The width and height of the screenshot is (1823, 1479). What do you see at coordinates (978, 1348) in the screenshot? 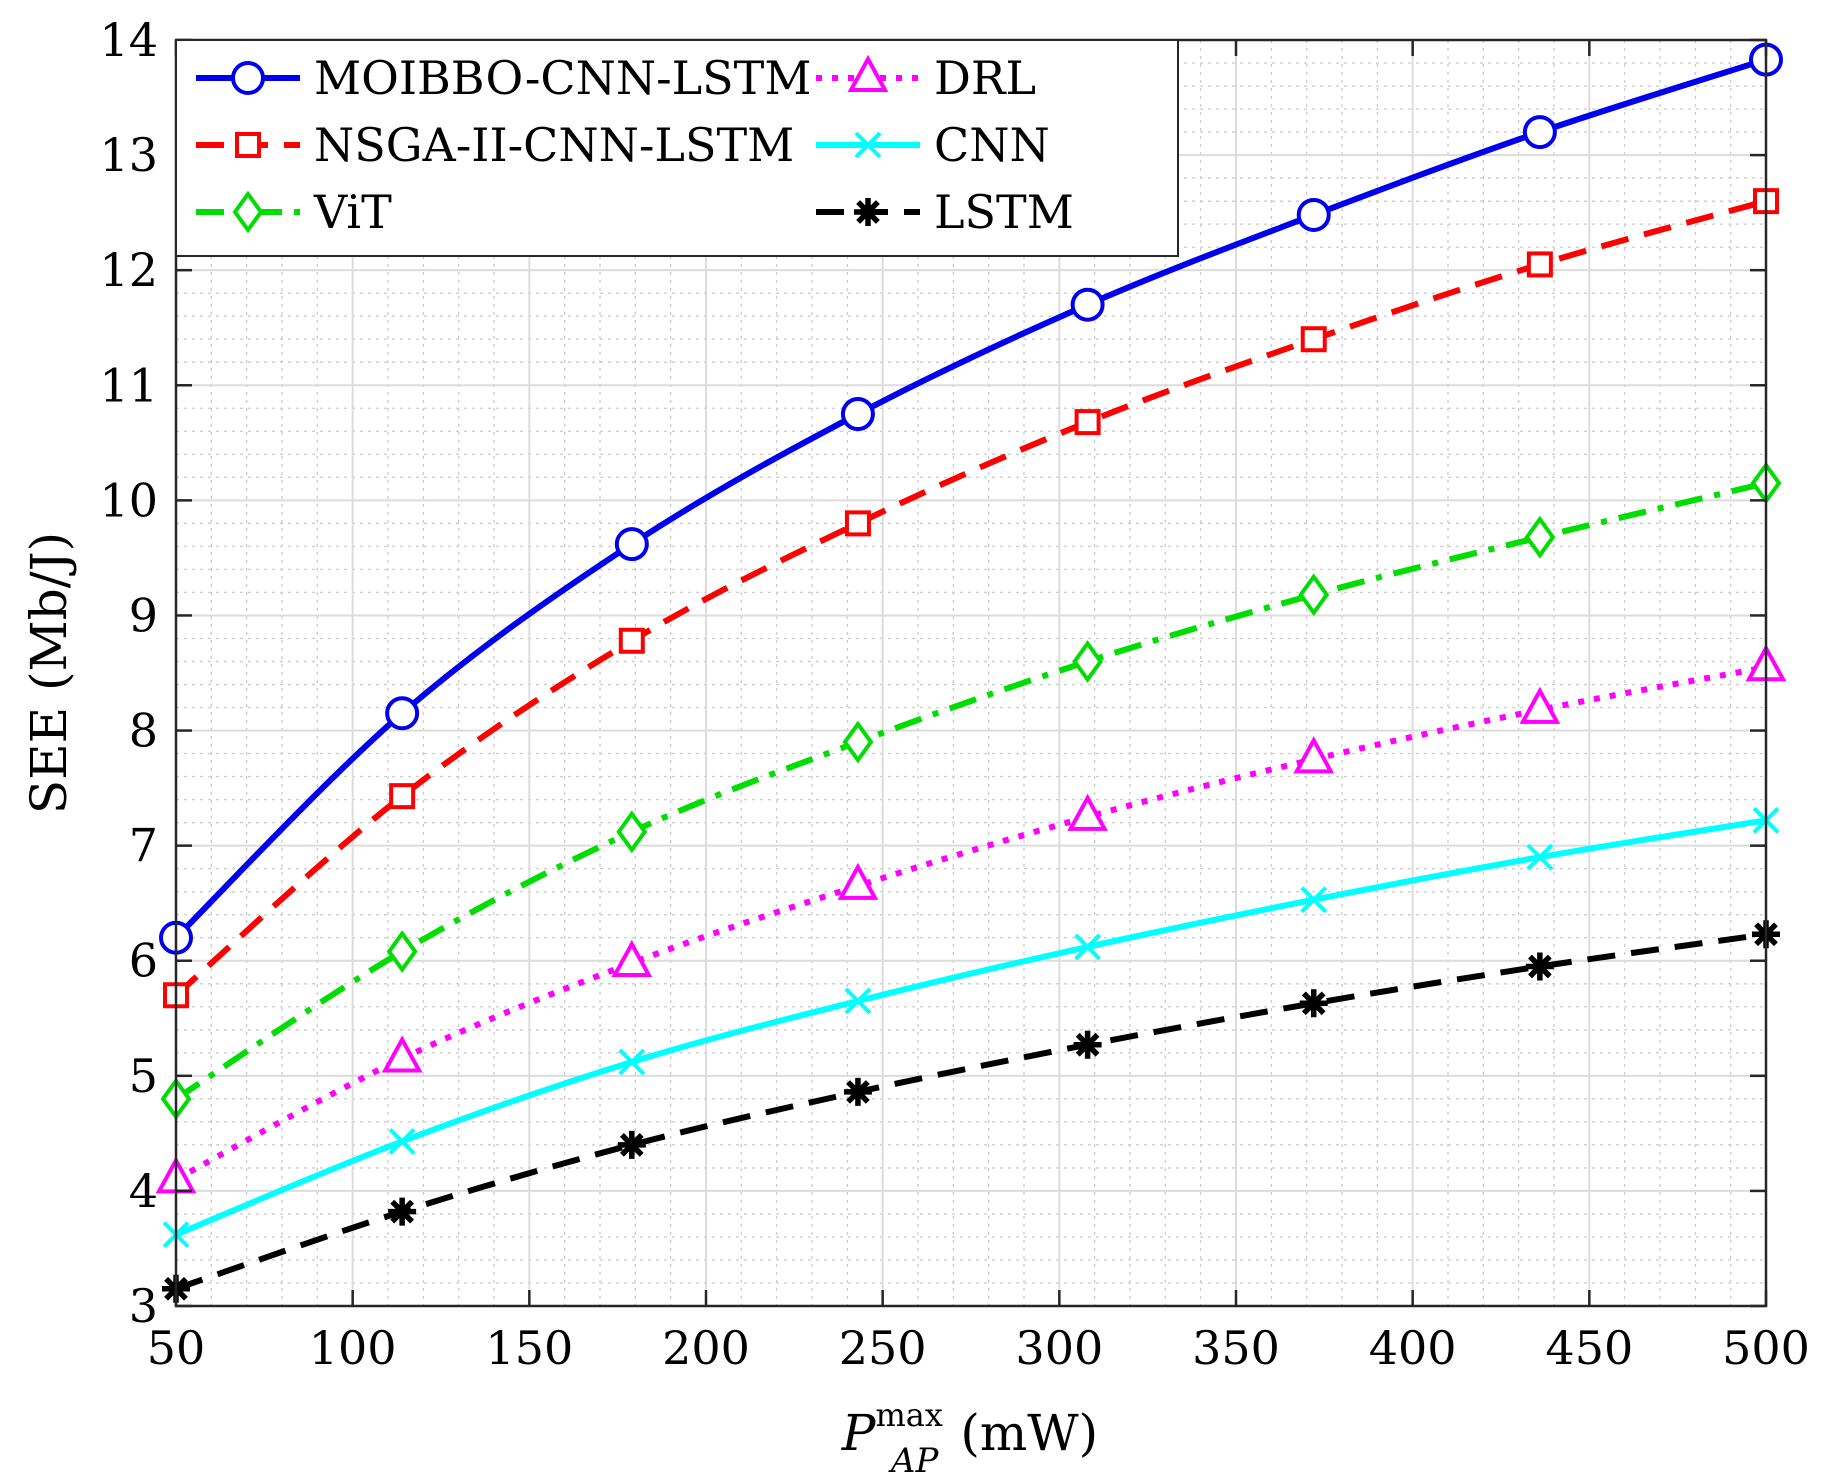
I see `x-tick-labels: 50 100 150 200 250 300 350 400 450 500` at bounding box center [978, 1348].